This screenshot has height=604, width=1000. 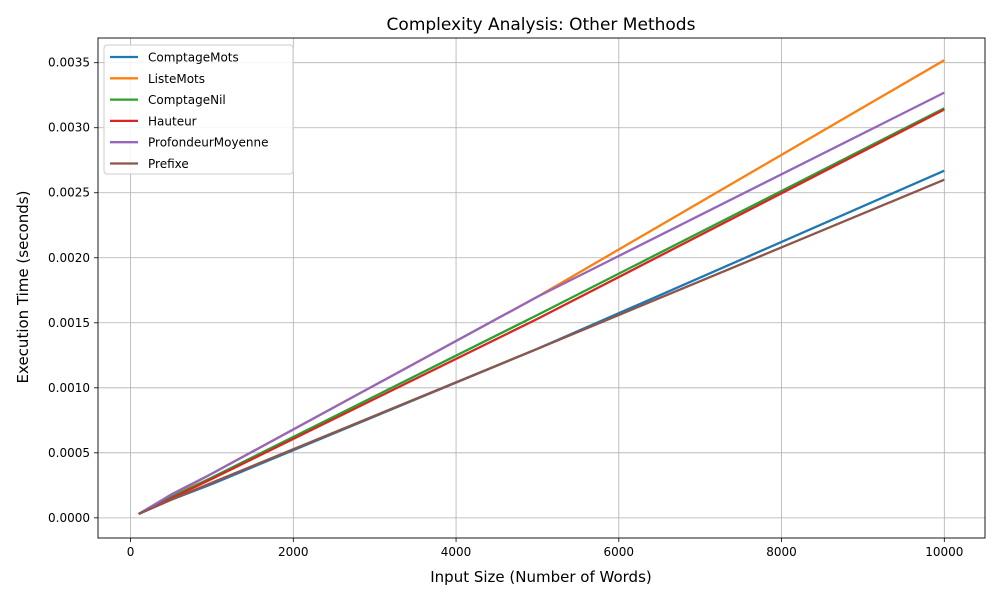 What do you see at coordinates (176, 79) in the screenshot?
I see `legend-label: ListeMots` at bounding box center [176, 79].